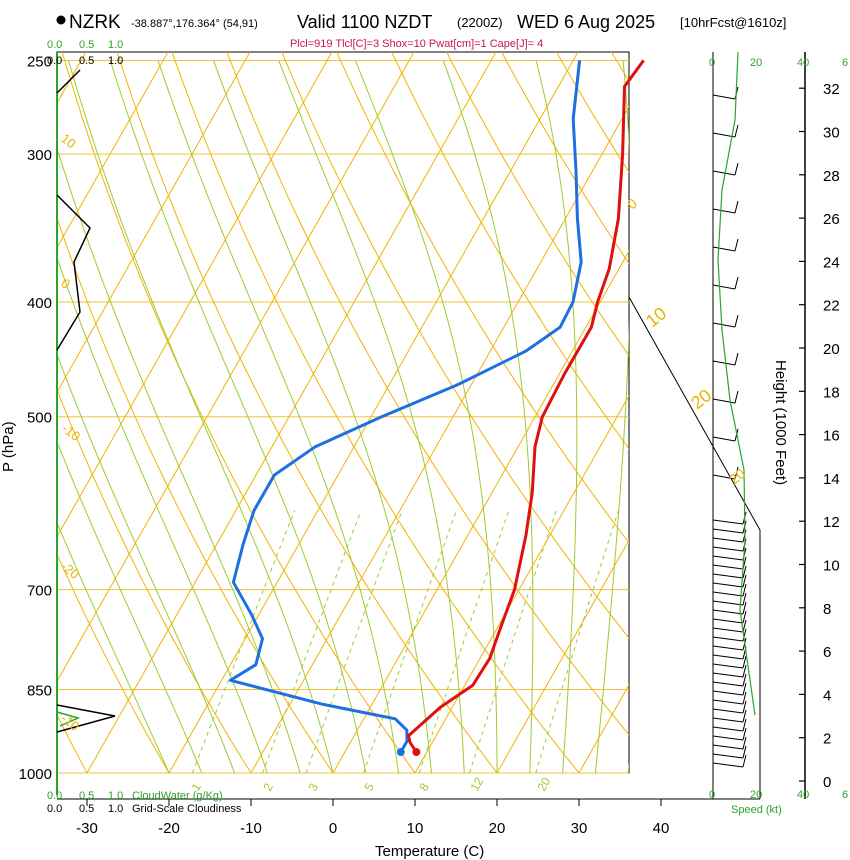  I want to click on surface-dewpoint-point, so click(400, 752).